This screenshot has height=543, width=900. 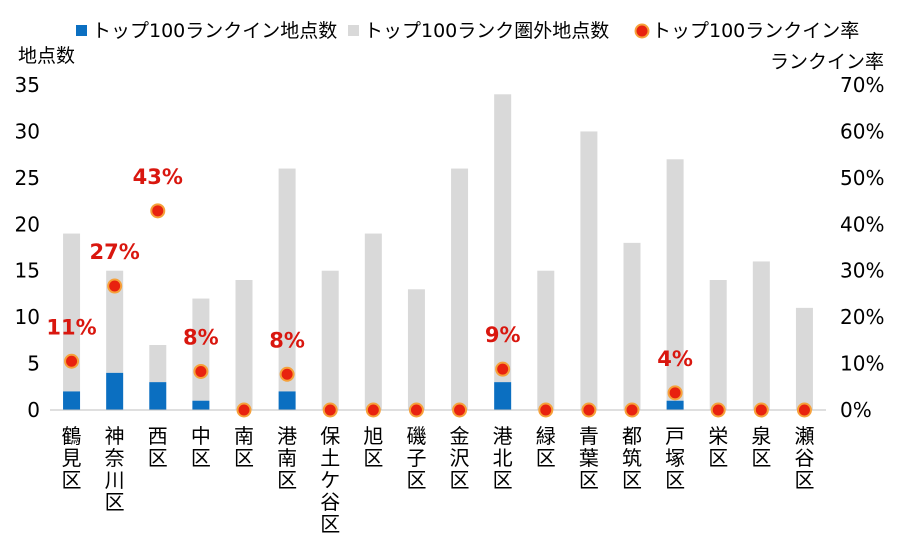 I want to click on x-tick-label: 磯子区, so click(x=416, y=458).